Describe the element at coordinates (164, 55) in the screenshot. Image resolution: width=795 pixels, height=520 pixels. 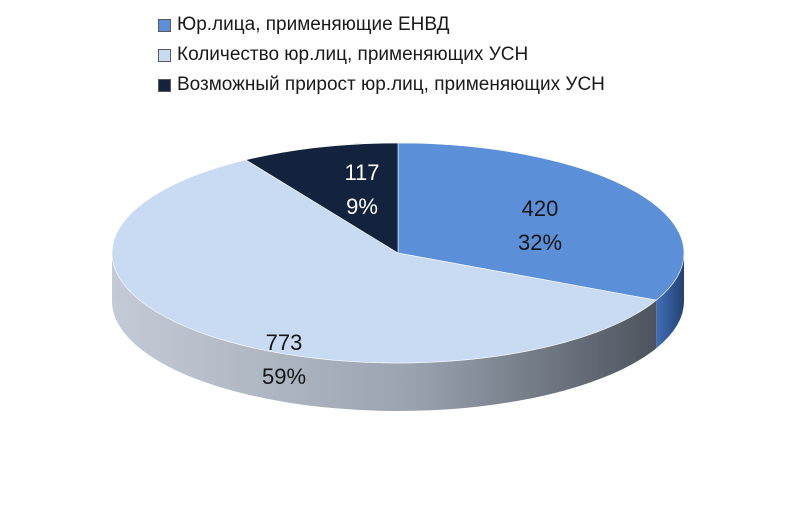
I see `legend-swatch-usn` at that location.